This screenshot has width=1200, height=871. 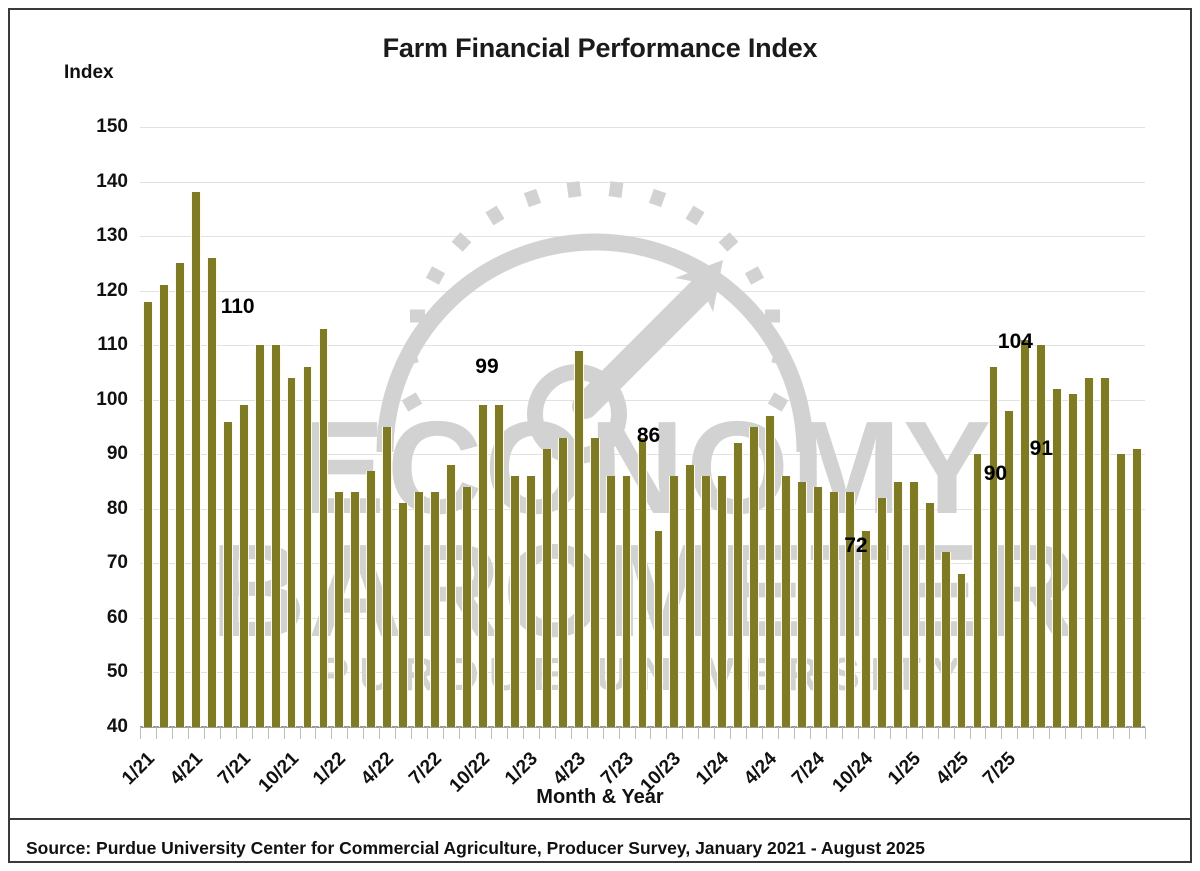 What do you see at coordinates (1015, 341) in the screenshot?
I see `data-label: 104` at bounding box center [1015, 341].